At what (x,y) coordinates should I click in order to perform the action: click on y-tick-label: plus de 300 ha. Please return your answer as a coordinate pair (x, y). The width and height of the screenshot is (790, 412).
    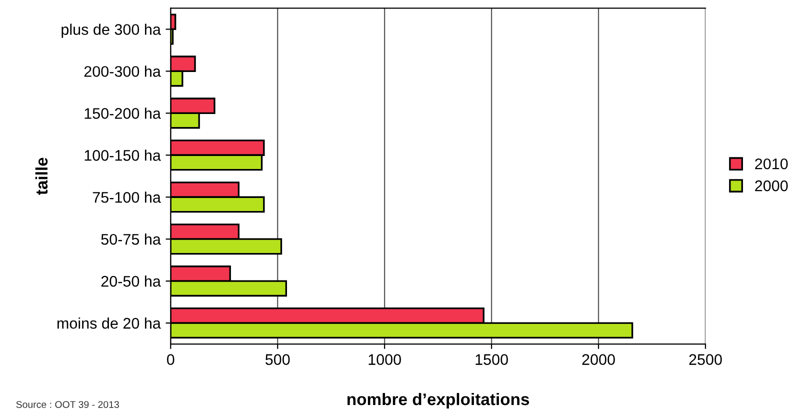
    Looking at the image, I should click on (111, 31).